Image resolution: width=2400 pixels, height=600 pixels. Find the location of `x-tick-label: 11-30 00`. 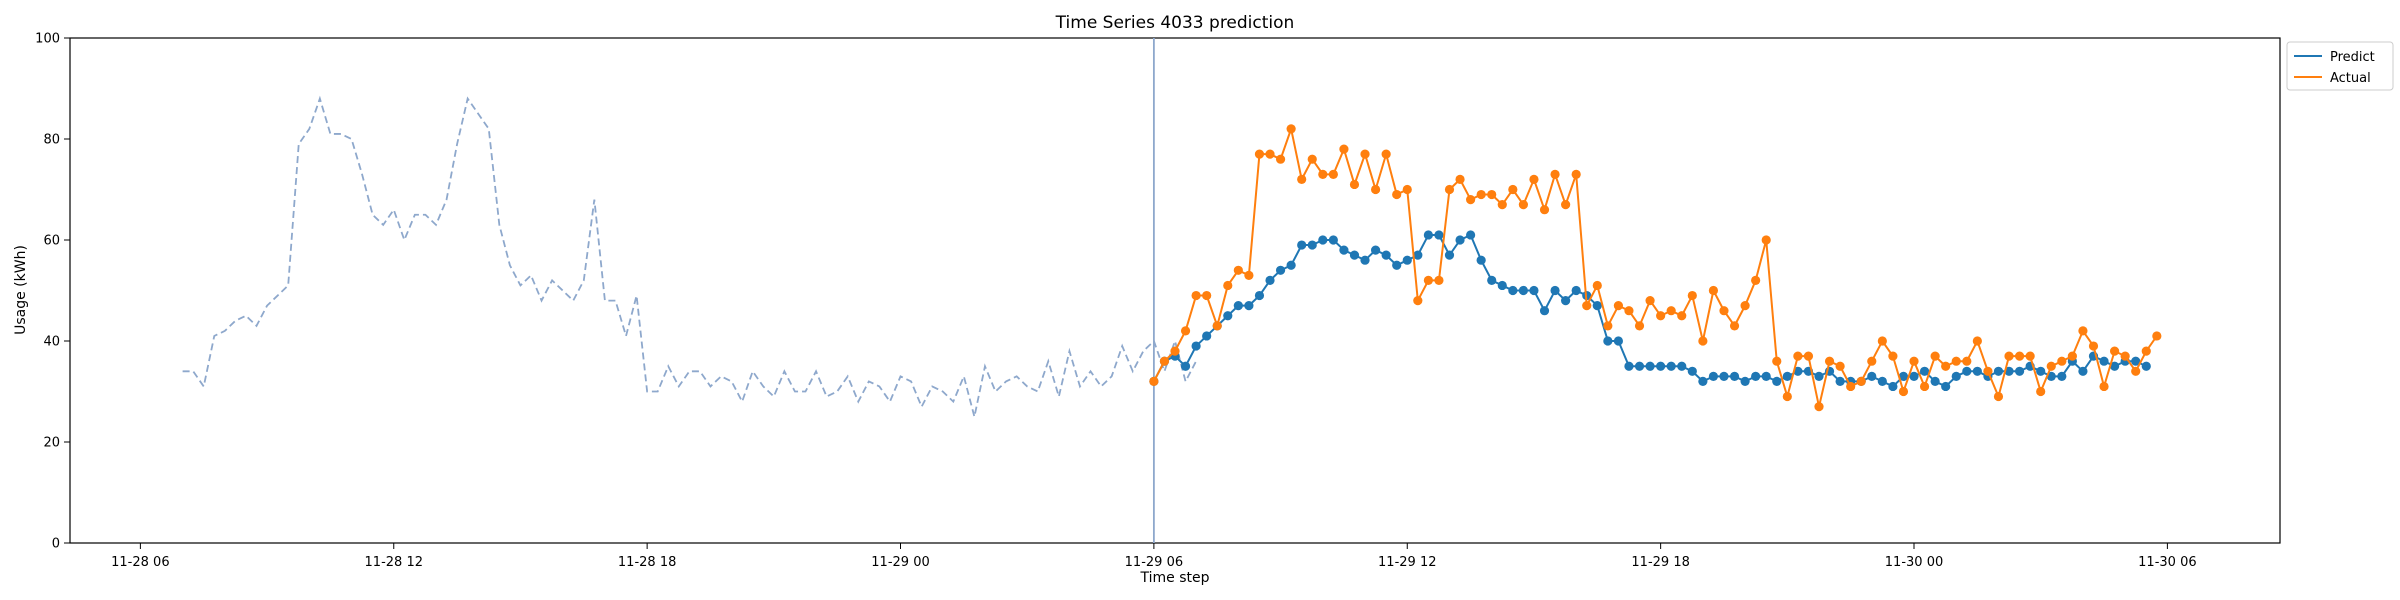

x-tick-label: 11-30 00 is located at coordinates (1914, 562).